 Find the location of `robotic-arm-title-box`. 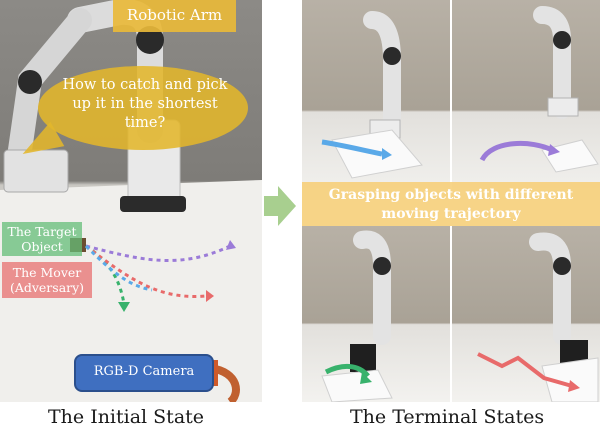

robotic-arm-title-box is located at coordinates (174, 16).